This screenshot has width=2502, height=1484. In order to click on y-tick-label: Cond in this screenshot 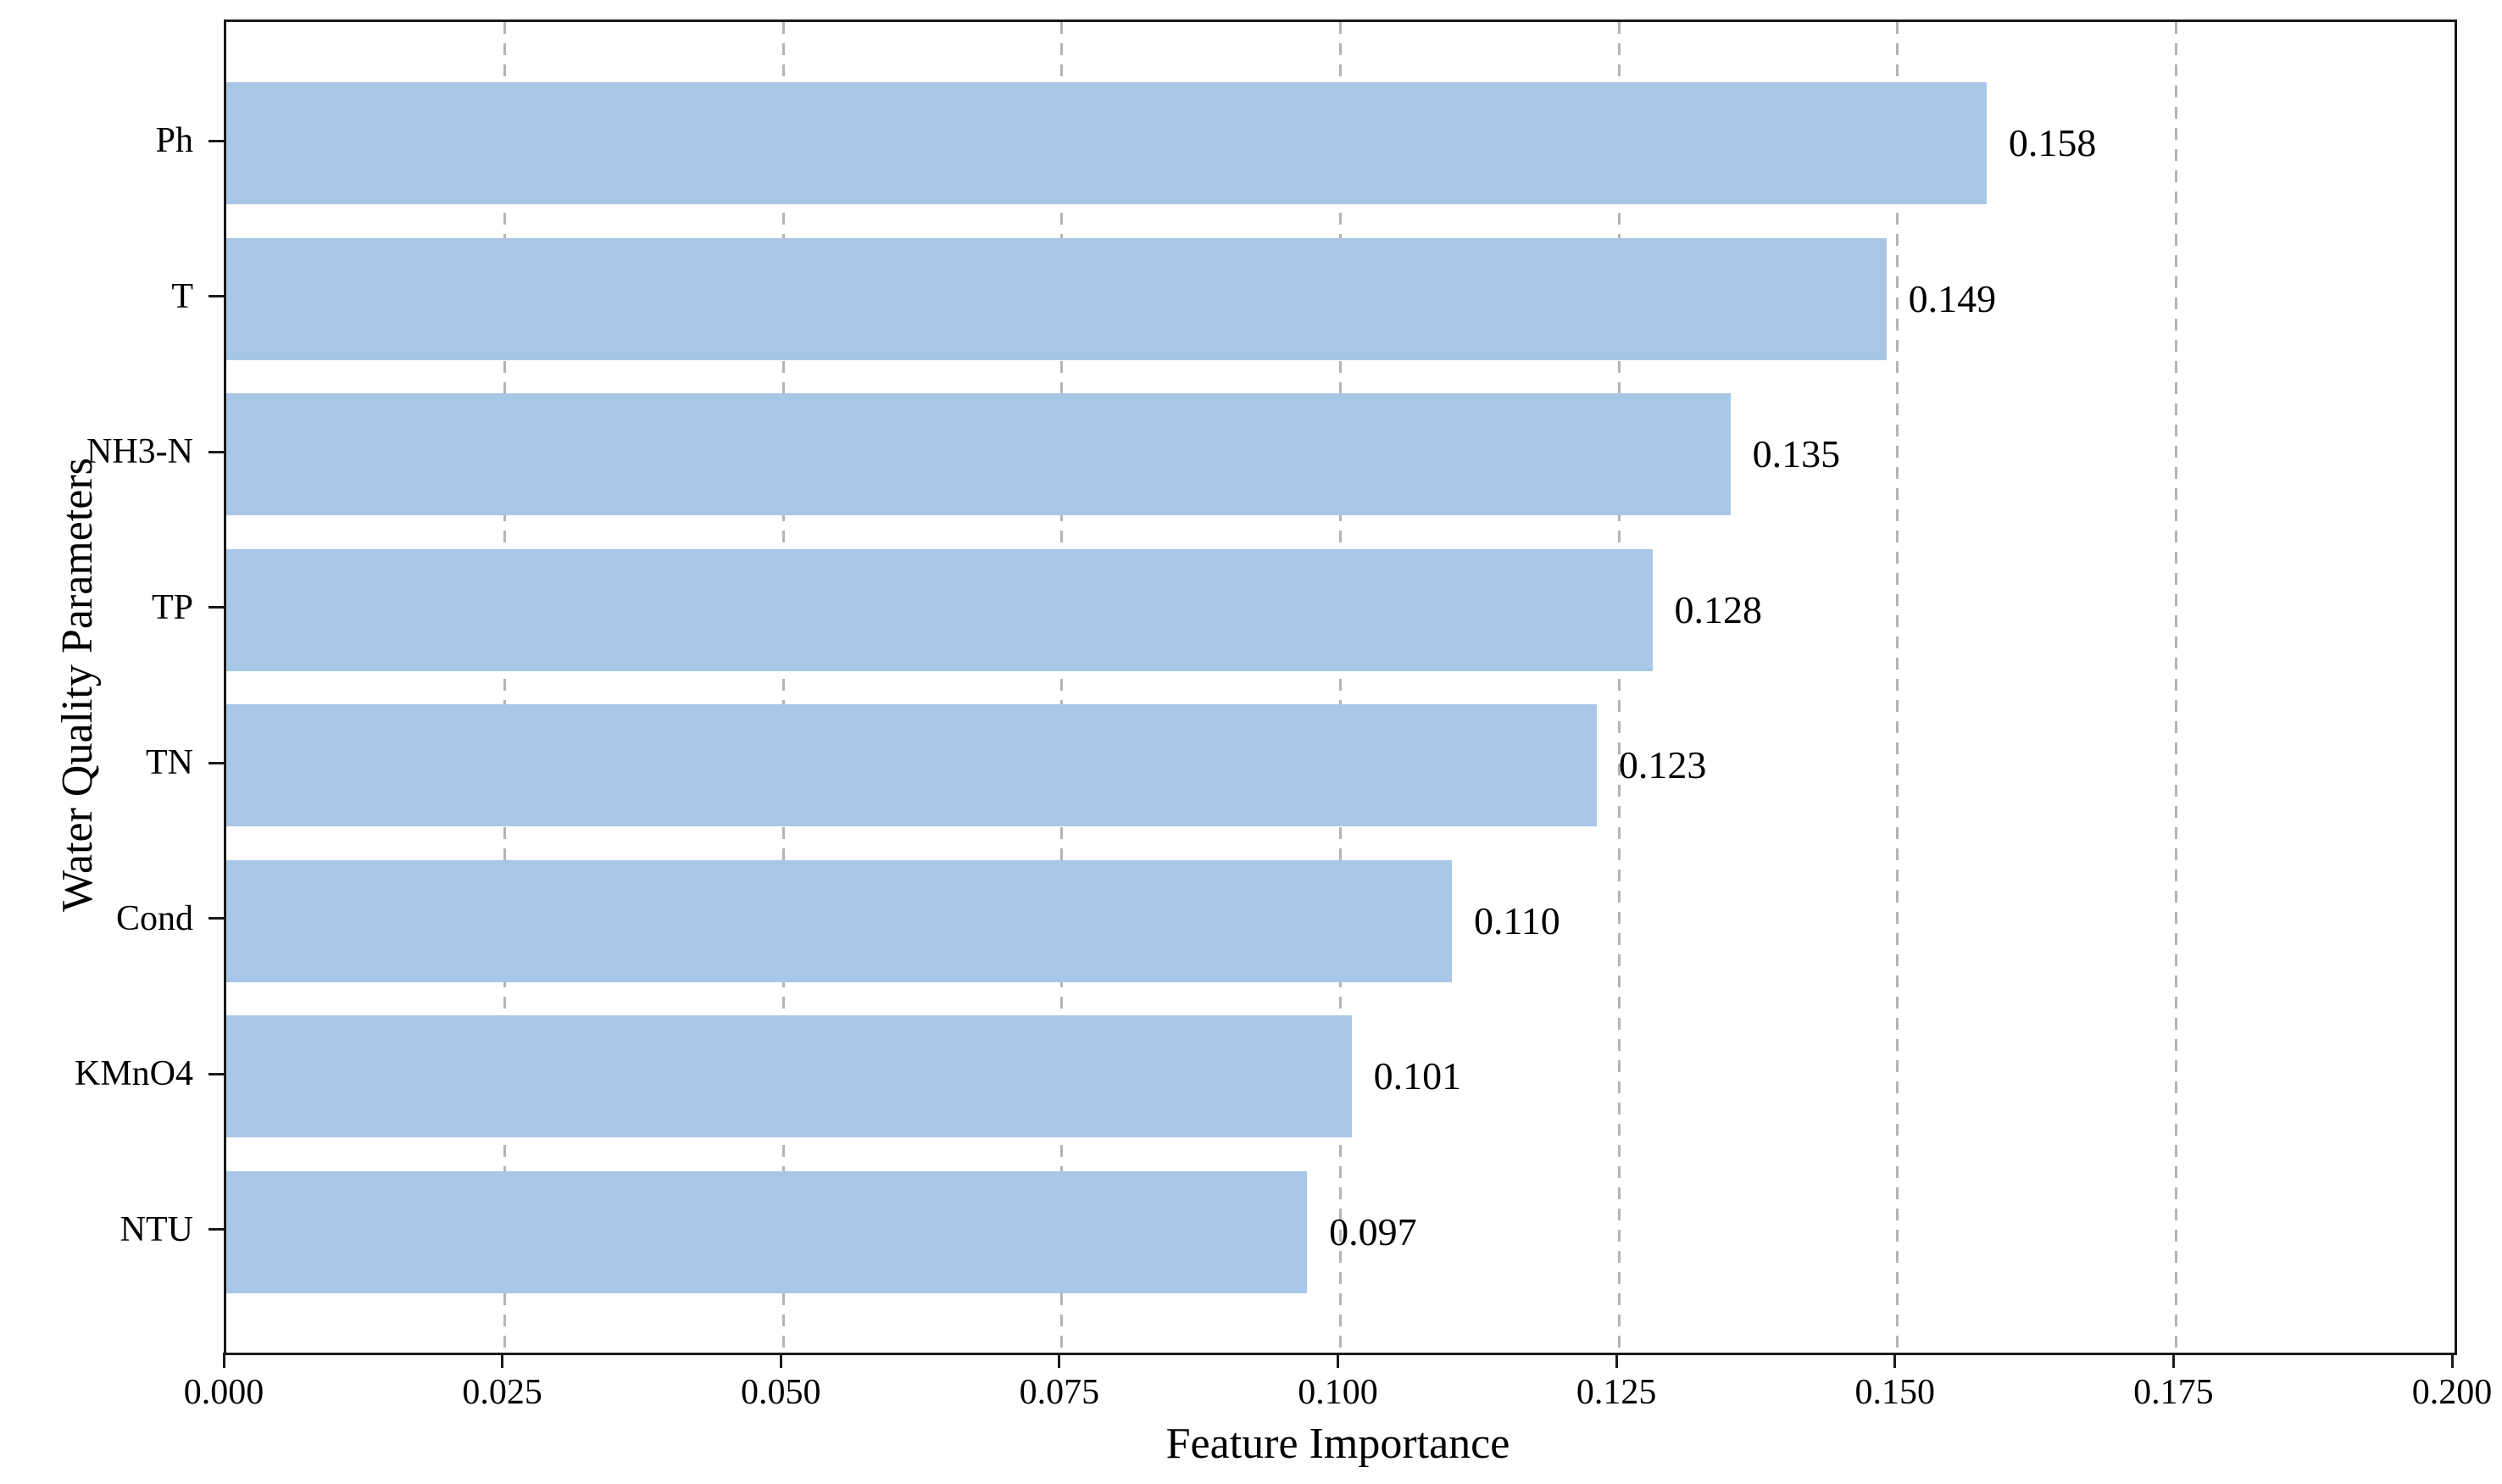, I will do `click(154, 918)`.